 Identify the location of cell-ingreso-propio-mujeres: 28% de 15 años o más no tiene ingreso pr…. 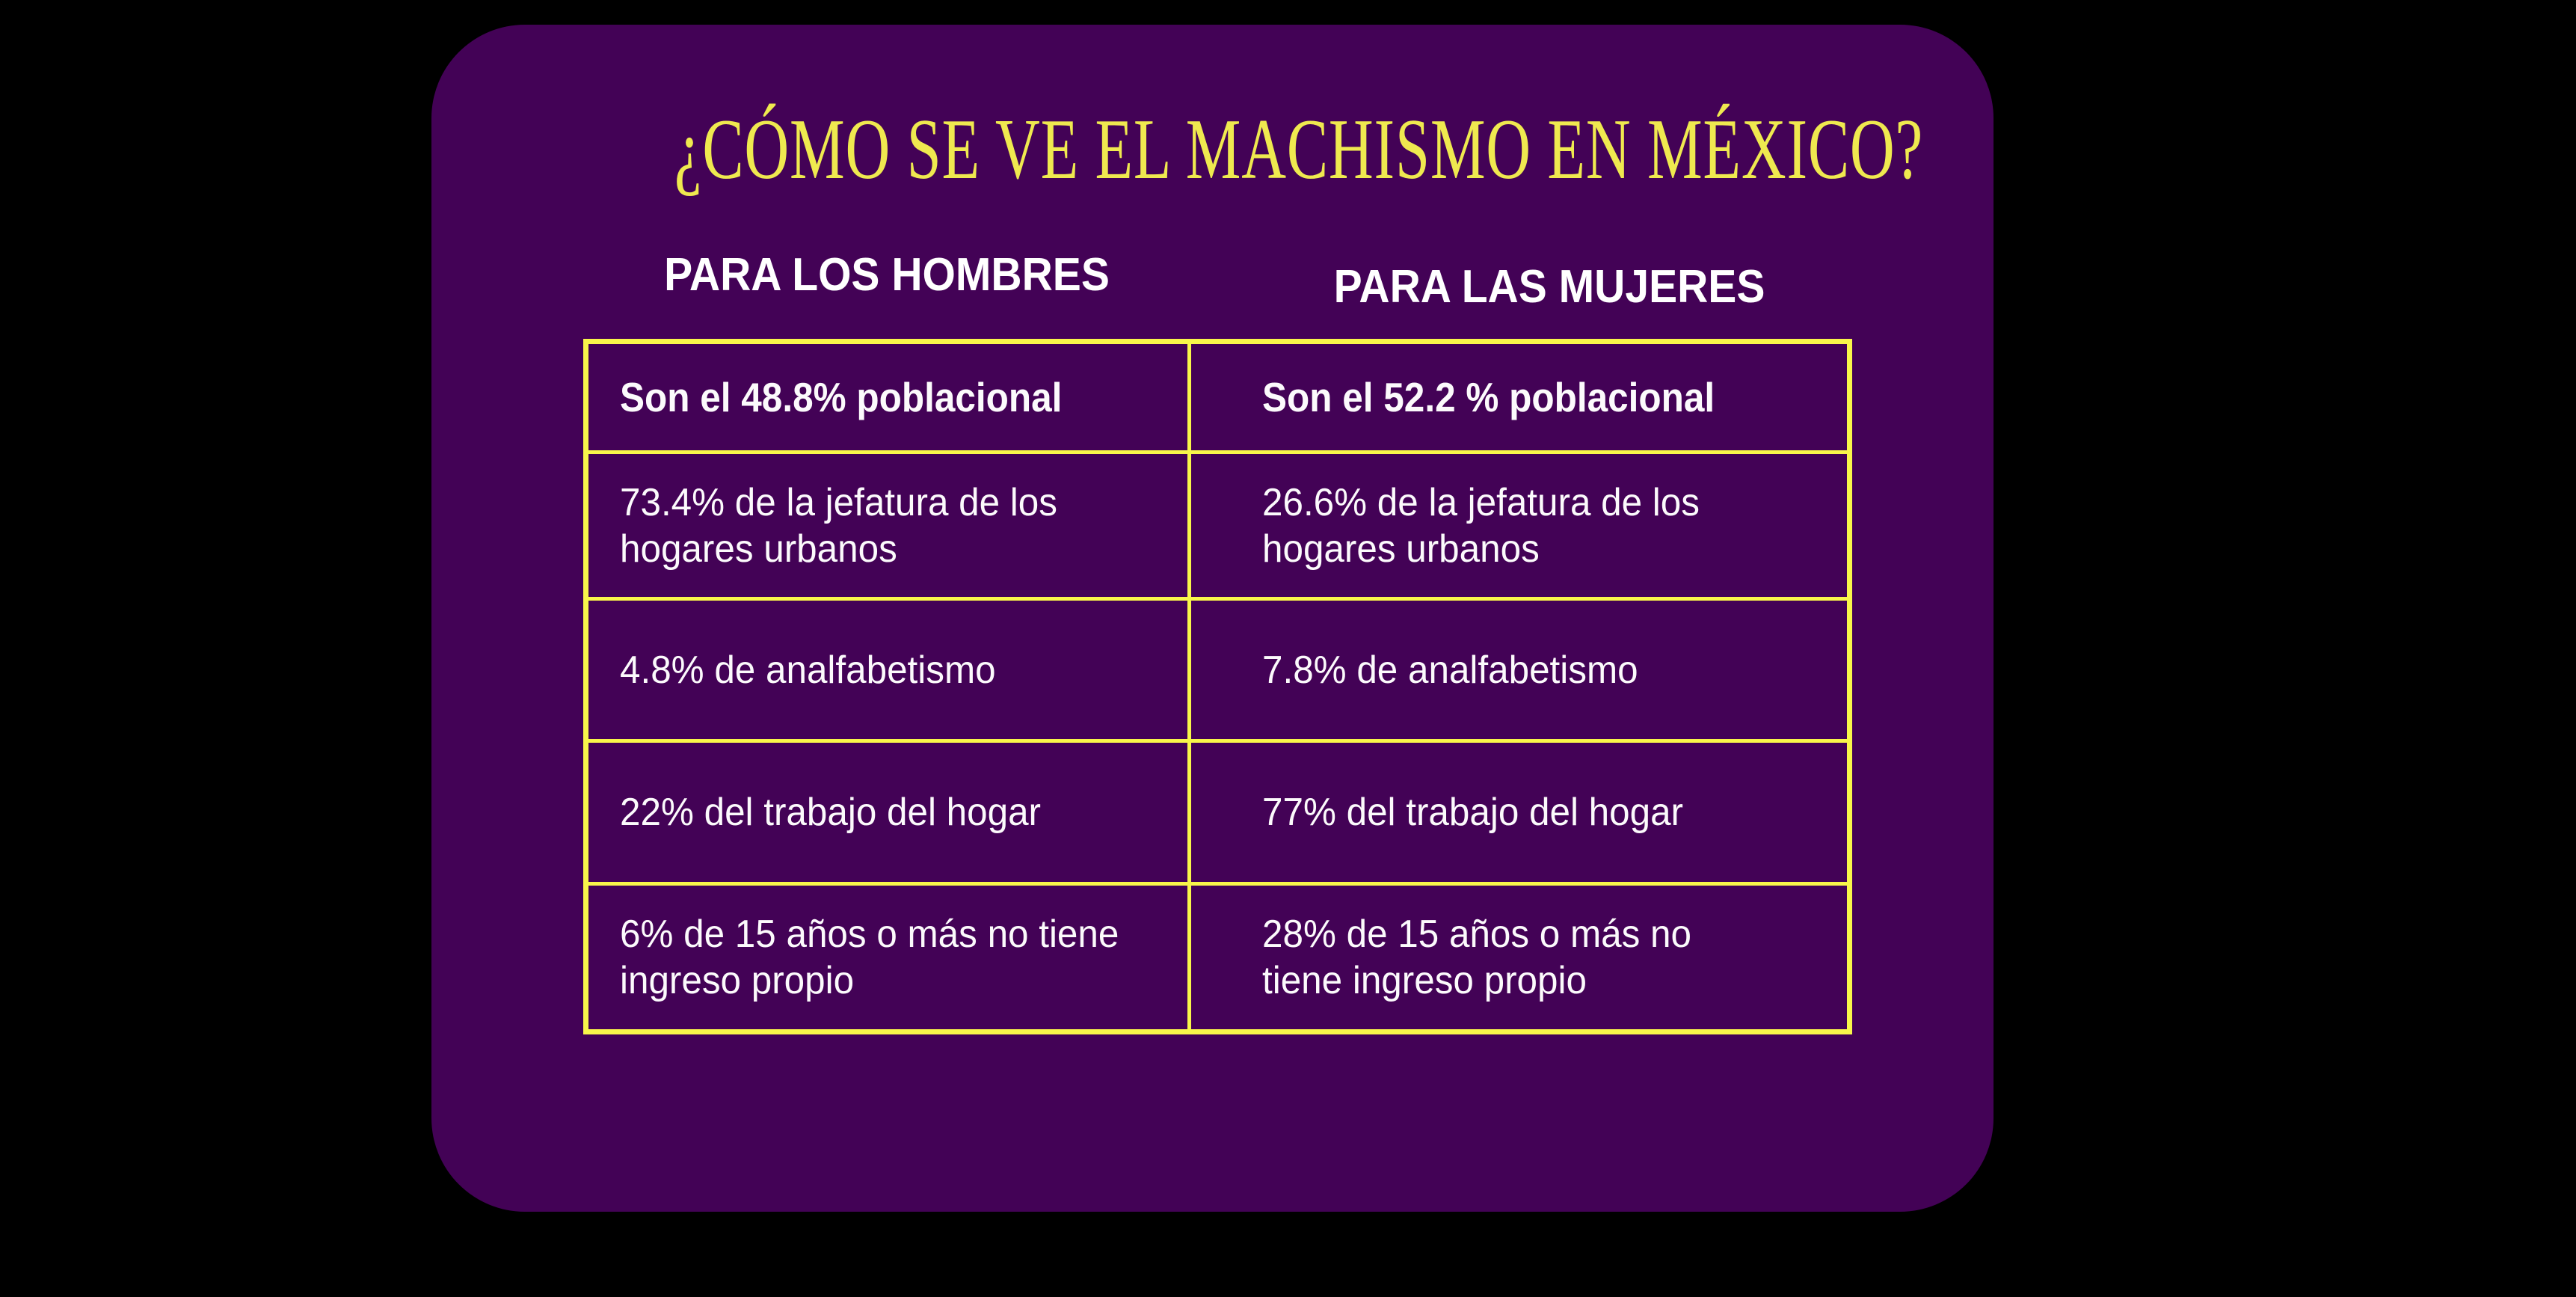
(1519, 957).